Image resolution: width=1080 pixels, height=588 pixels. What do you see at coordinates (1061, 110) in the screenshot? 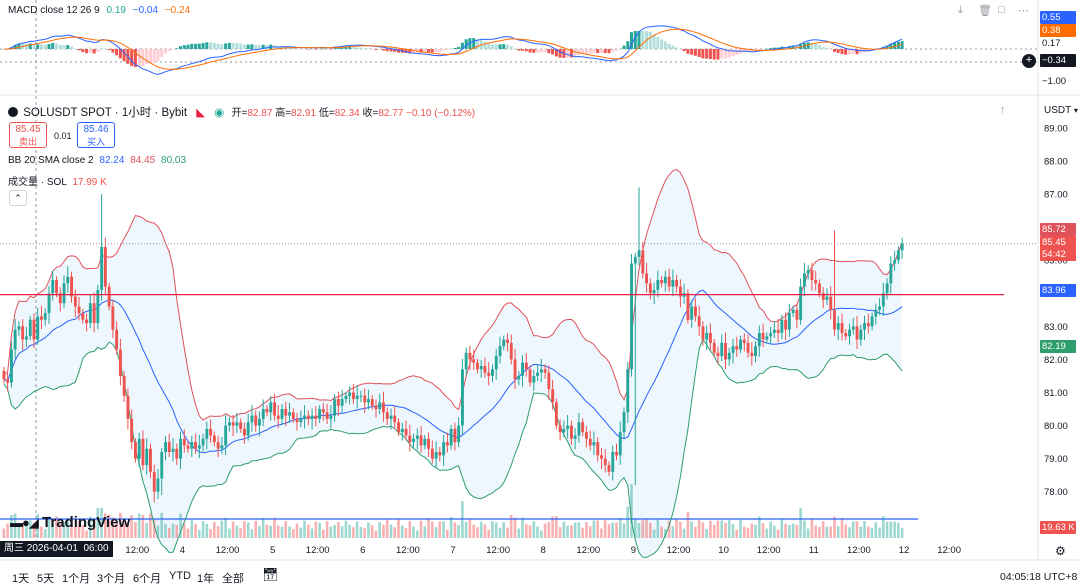
I see `currency-selector: USDT ▾` at bounding box center [1061, 110].